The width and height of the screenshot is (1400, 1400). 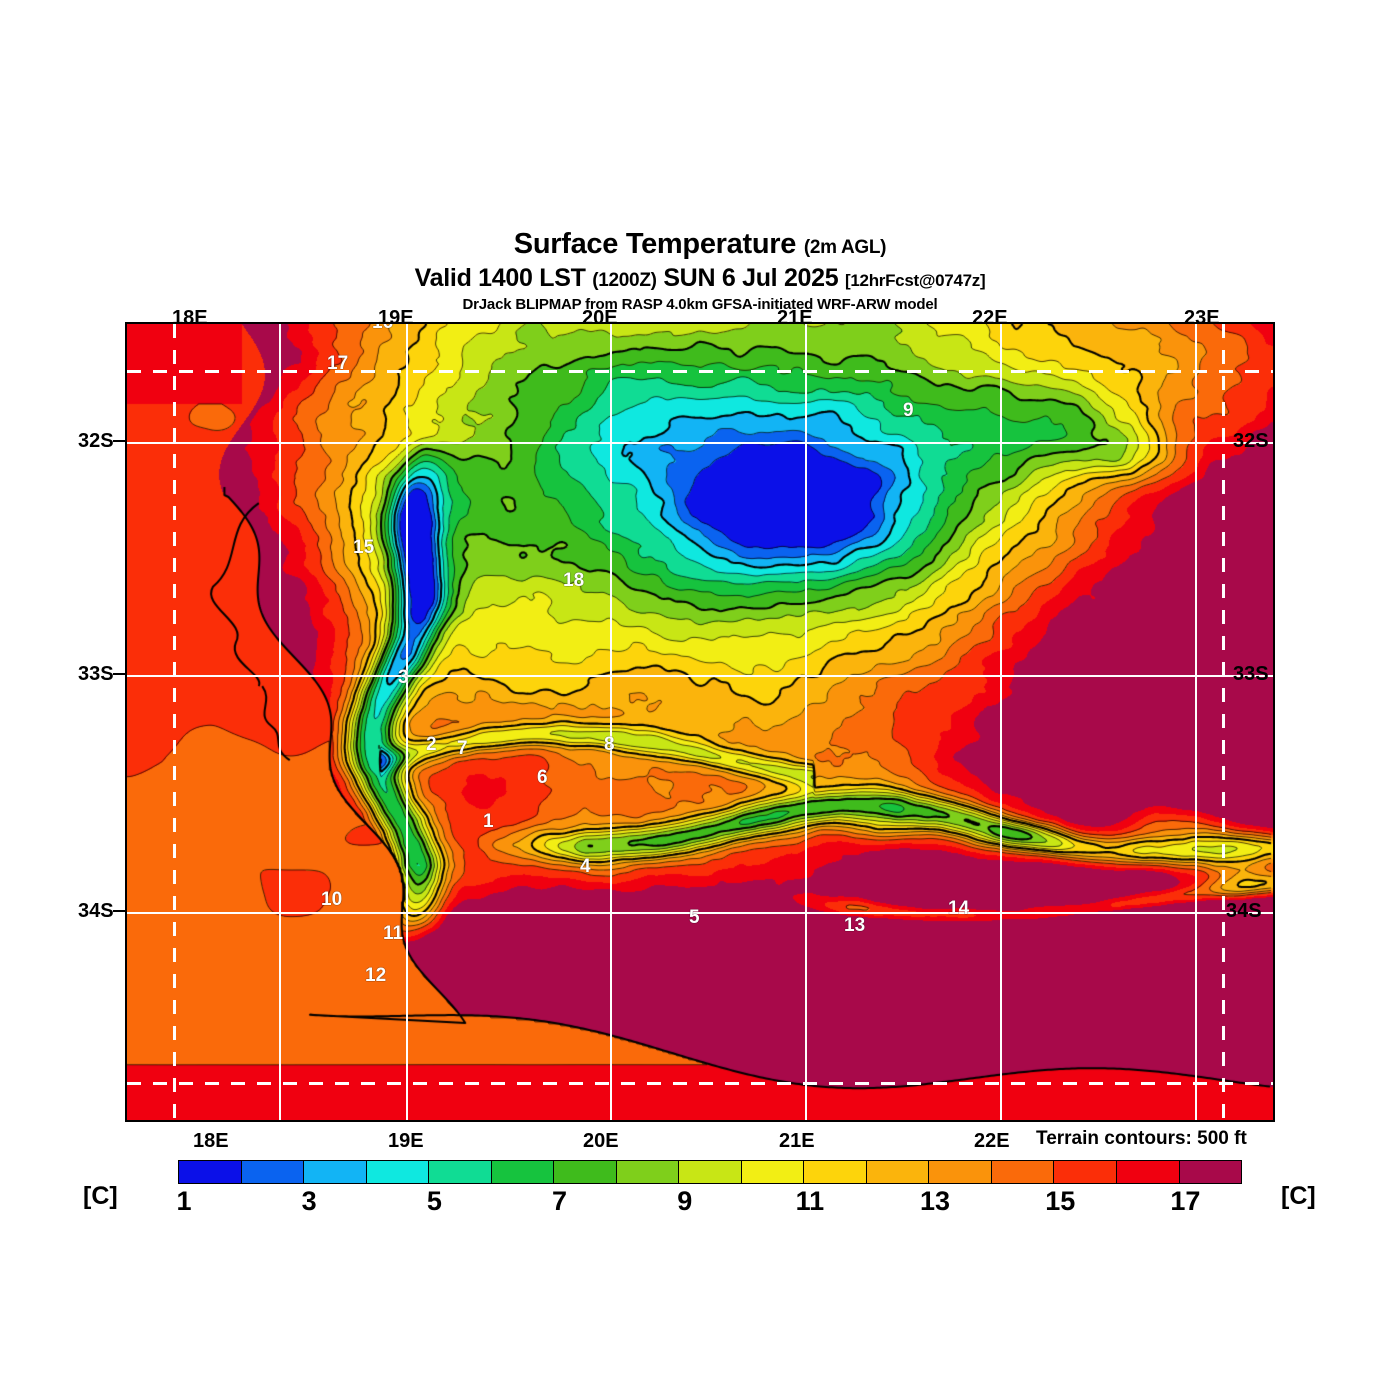 I want to click on waypoint-label-12: 12, so click(x=376, y=975).